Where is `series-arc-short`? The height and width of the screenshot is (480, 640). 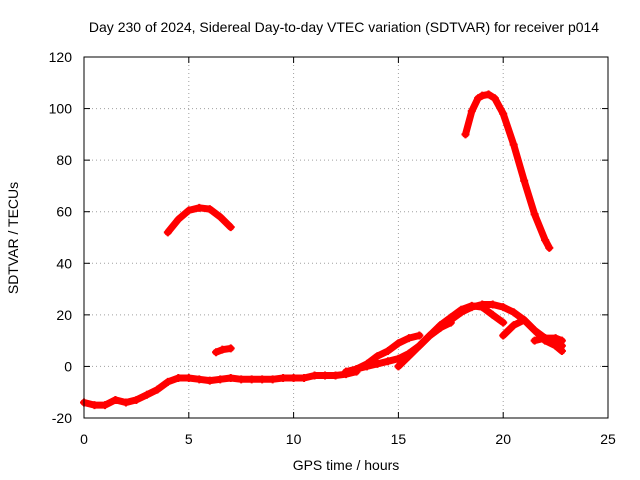 series-arc-short is located at coordinates (223, 350).